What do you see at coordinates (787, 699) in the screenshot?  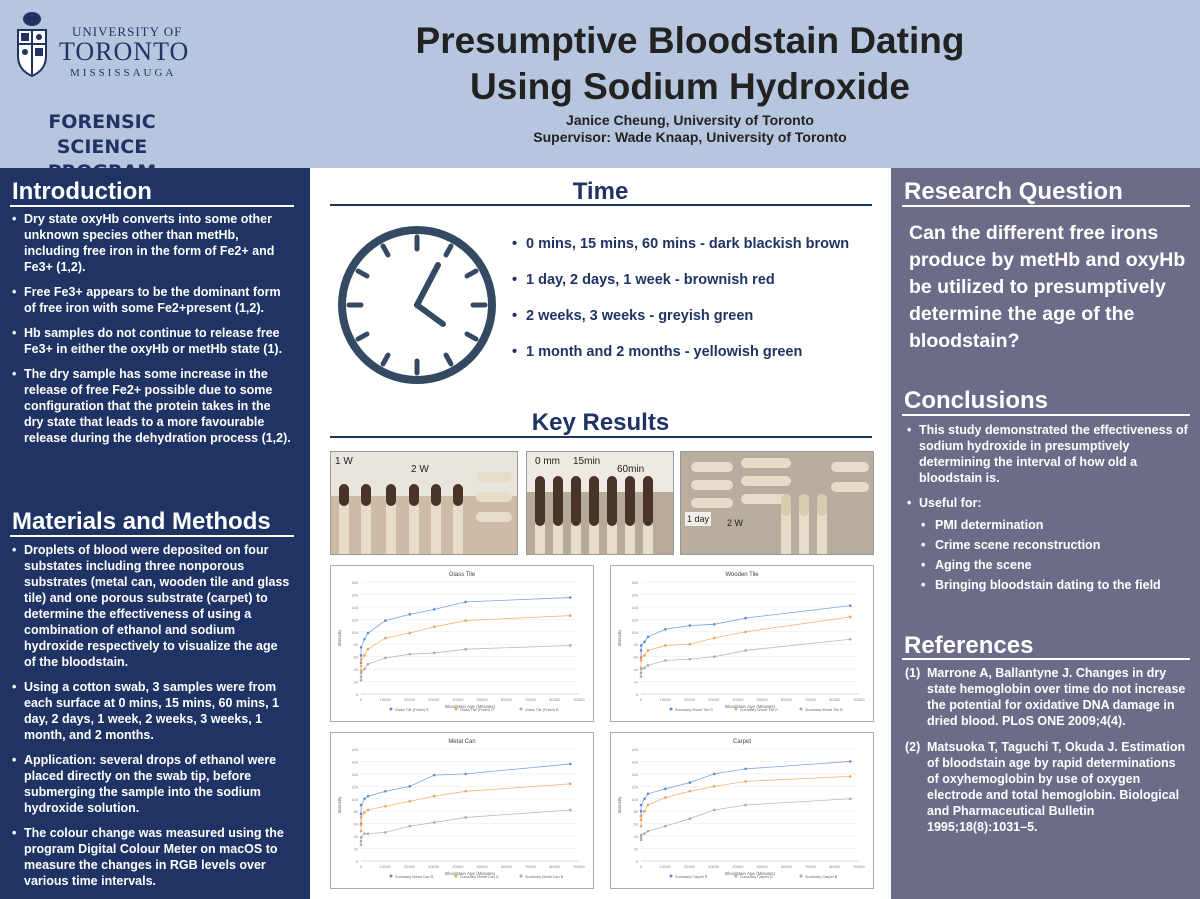 I see `x-tick-label: 60000` at bounding box center [787, 699].